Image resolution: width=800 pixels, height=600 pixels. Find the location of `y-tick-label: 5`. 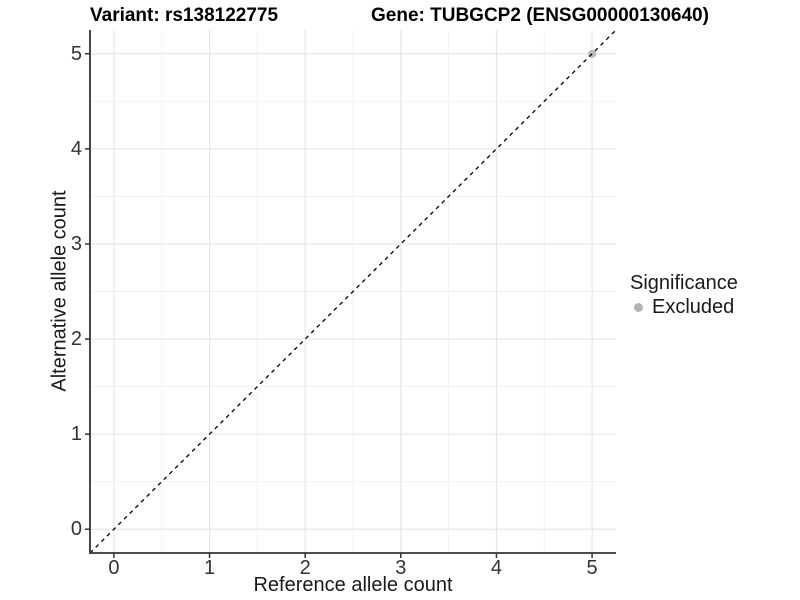

y-tick-label: 5 is located at coordinates (76, 53).